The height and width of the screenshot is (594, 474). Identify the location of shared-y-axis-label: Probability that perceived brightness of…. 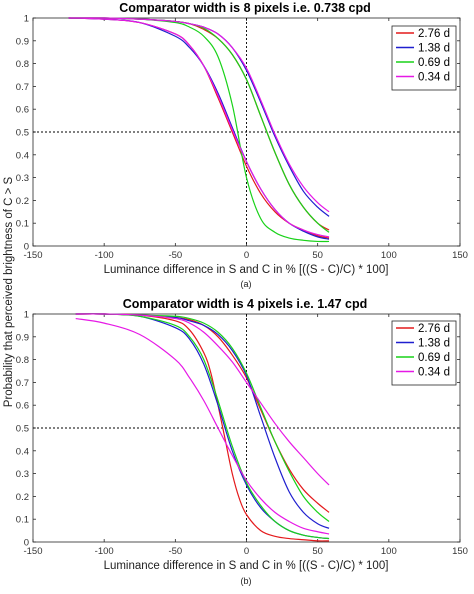
(9, 291).